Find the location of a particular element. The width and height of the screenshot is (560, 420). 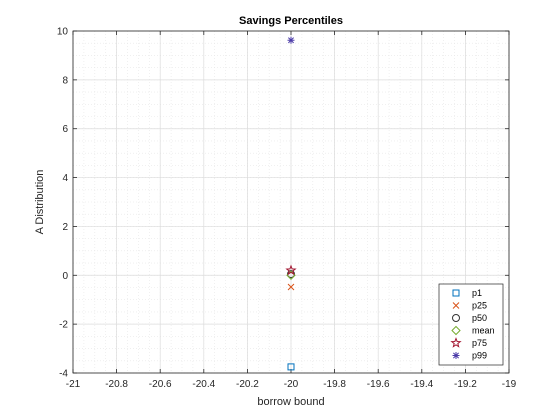

y-tick-label: 10 is located at coordinates (63, 32).